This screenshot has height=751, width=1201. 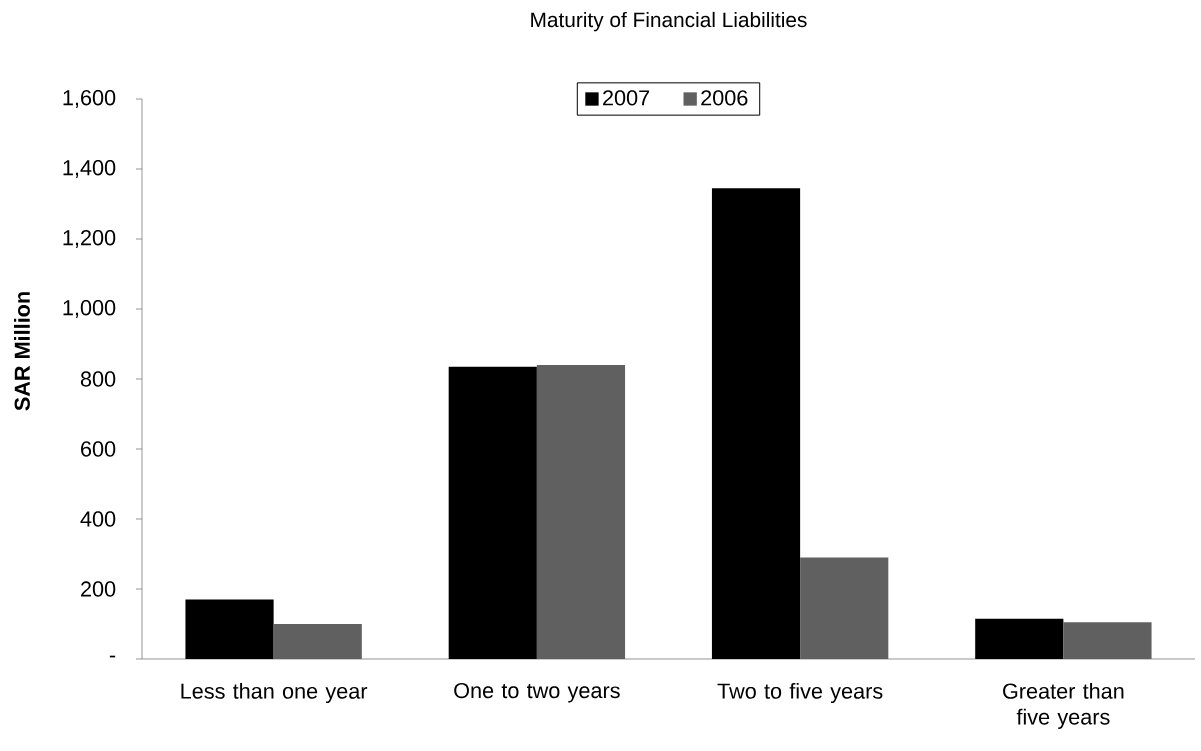 What do you see at coordinates (98, 589) in the screenshot?
I see `y-tick-label: 200` at bounding box center [98, 589].